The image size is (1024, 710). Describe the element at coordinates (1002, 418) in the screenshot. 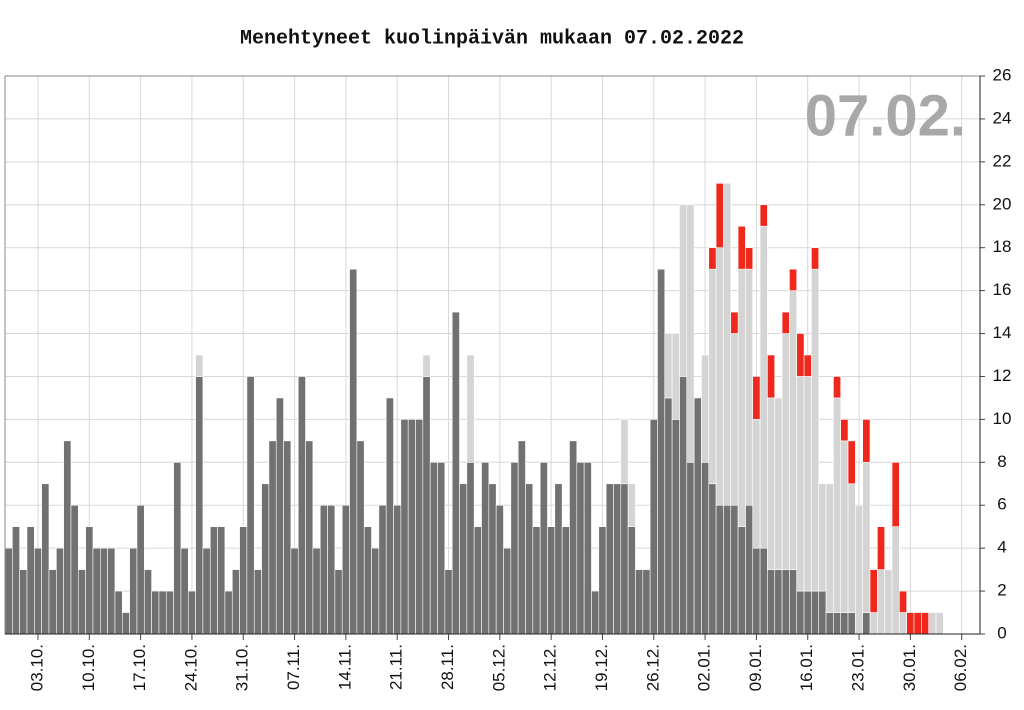

I see `y-tick-label: 10` at that location.